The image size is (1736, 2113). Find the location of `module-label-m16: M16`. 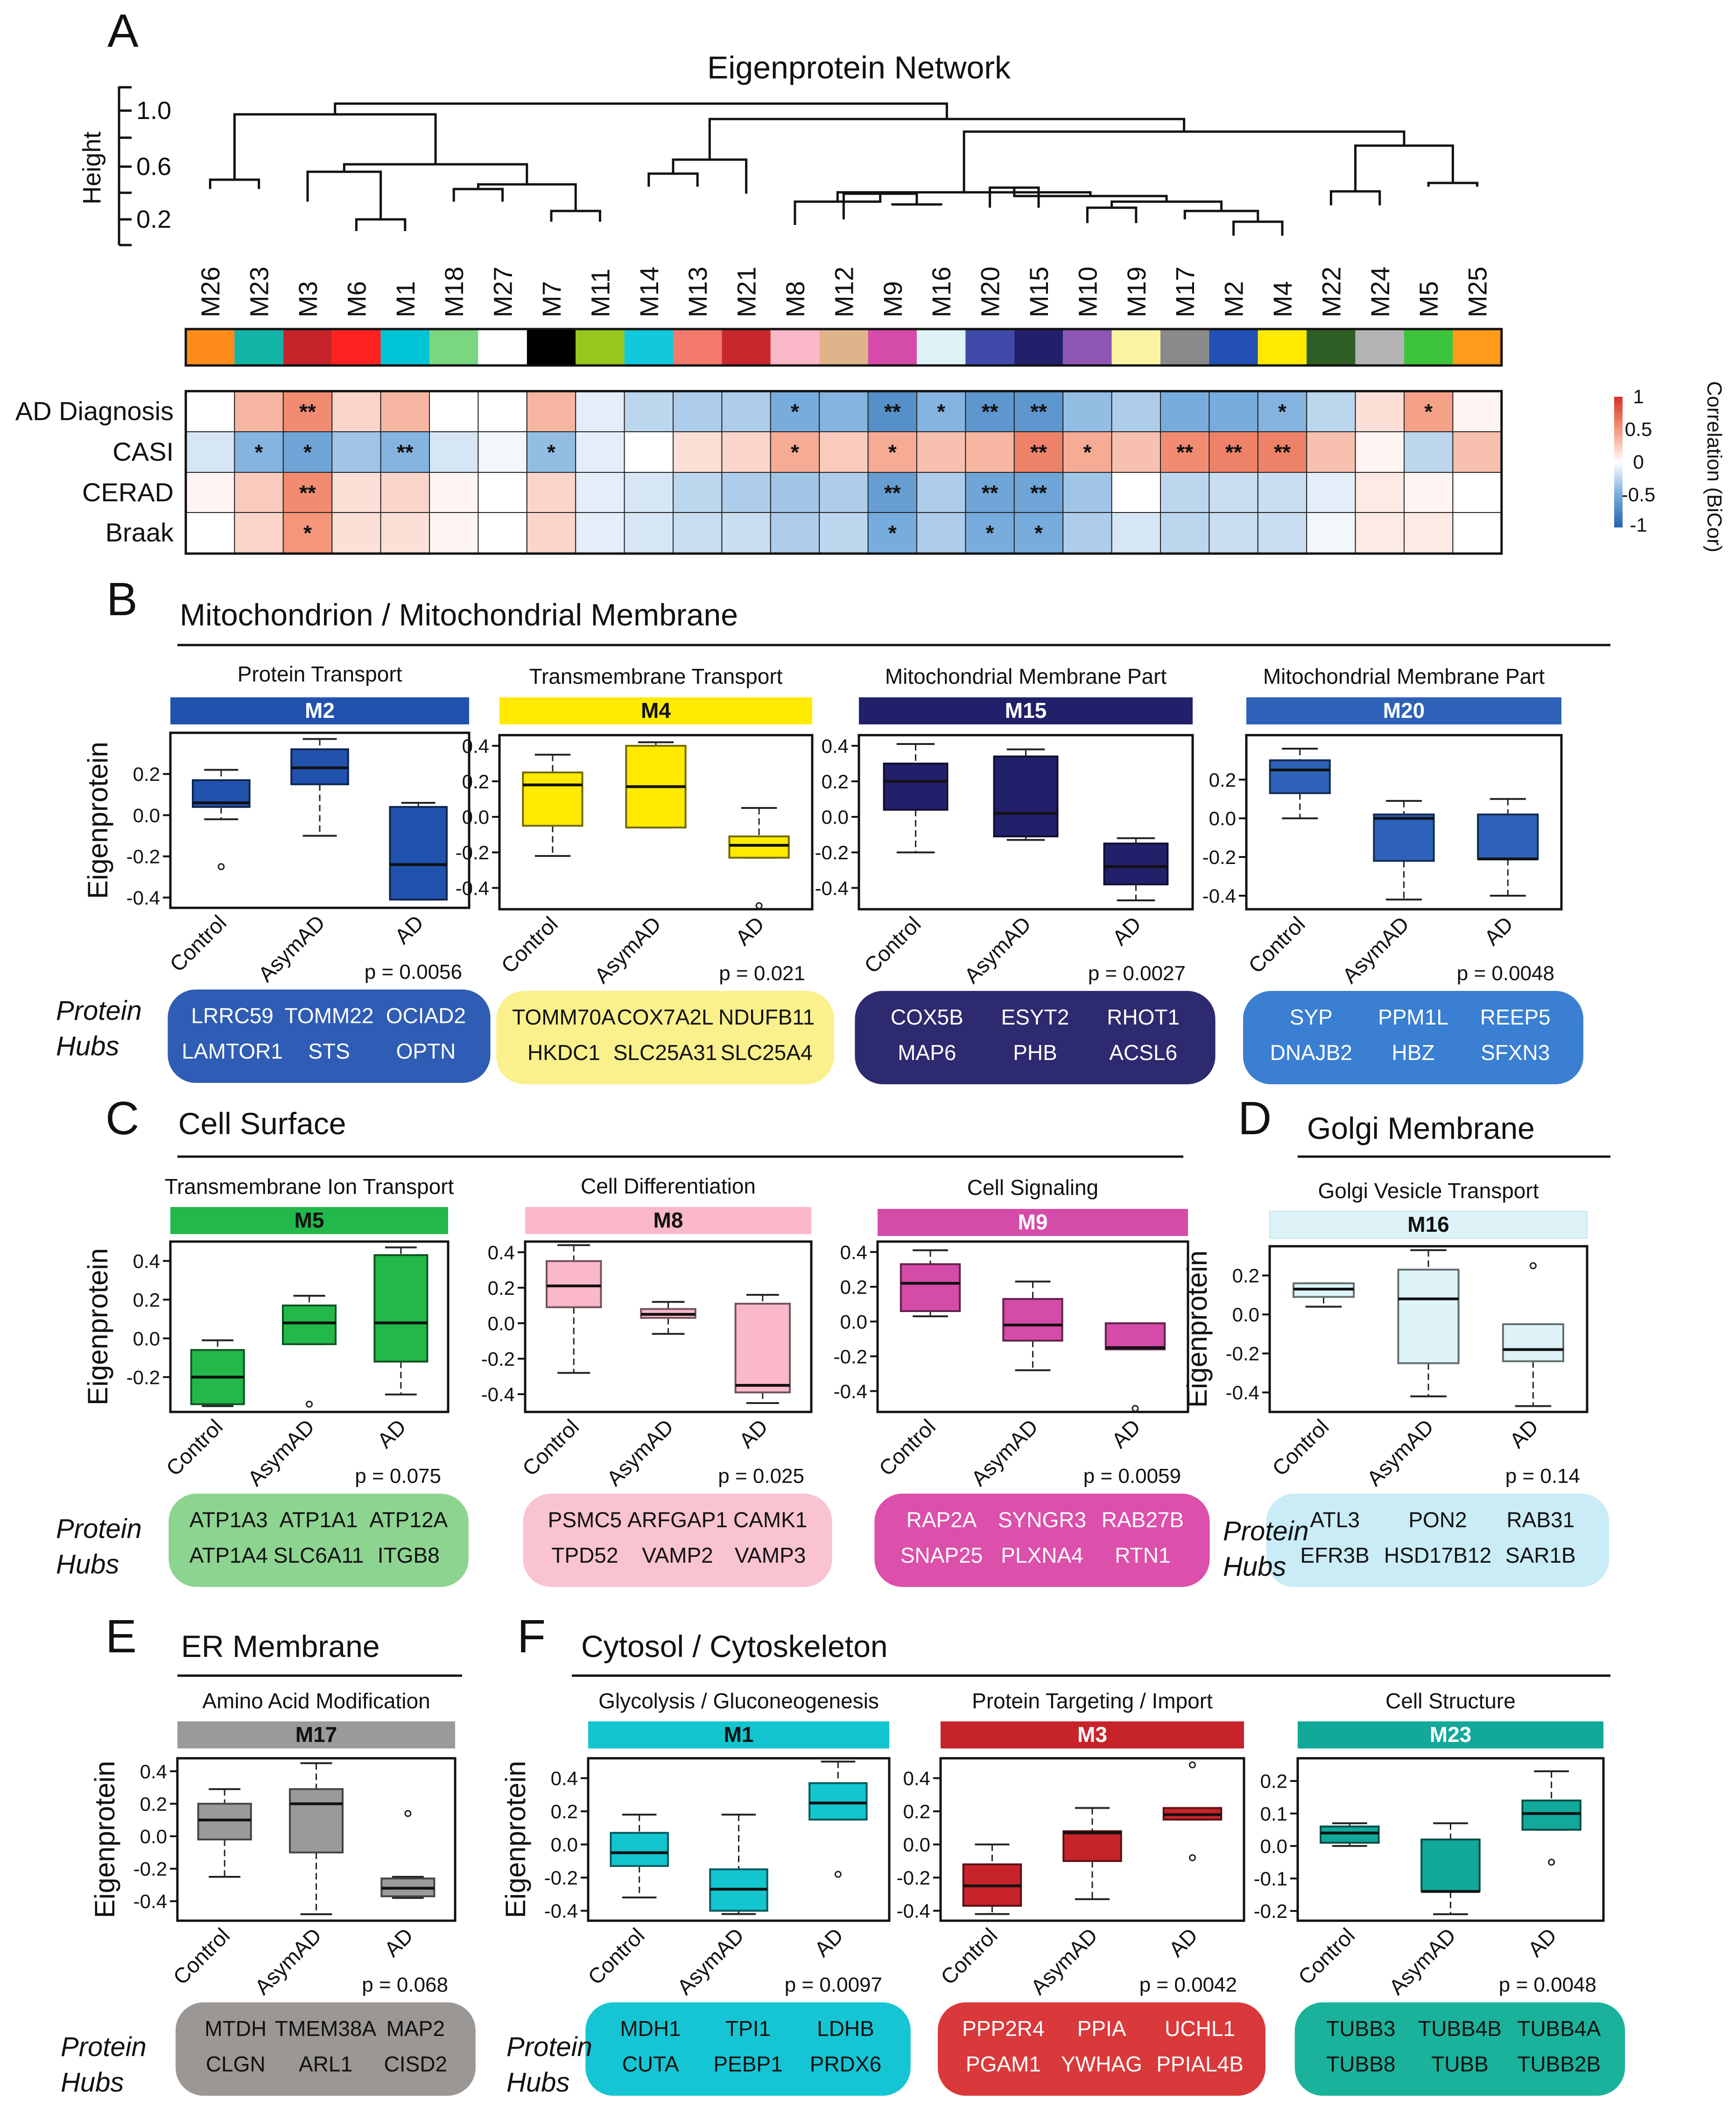

module-label-m16: M16 is located at coordinates (941, 292).